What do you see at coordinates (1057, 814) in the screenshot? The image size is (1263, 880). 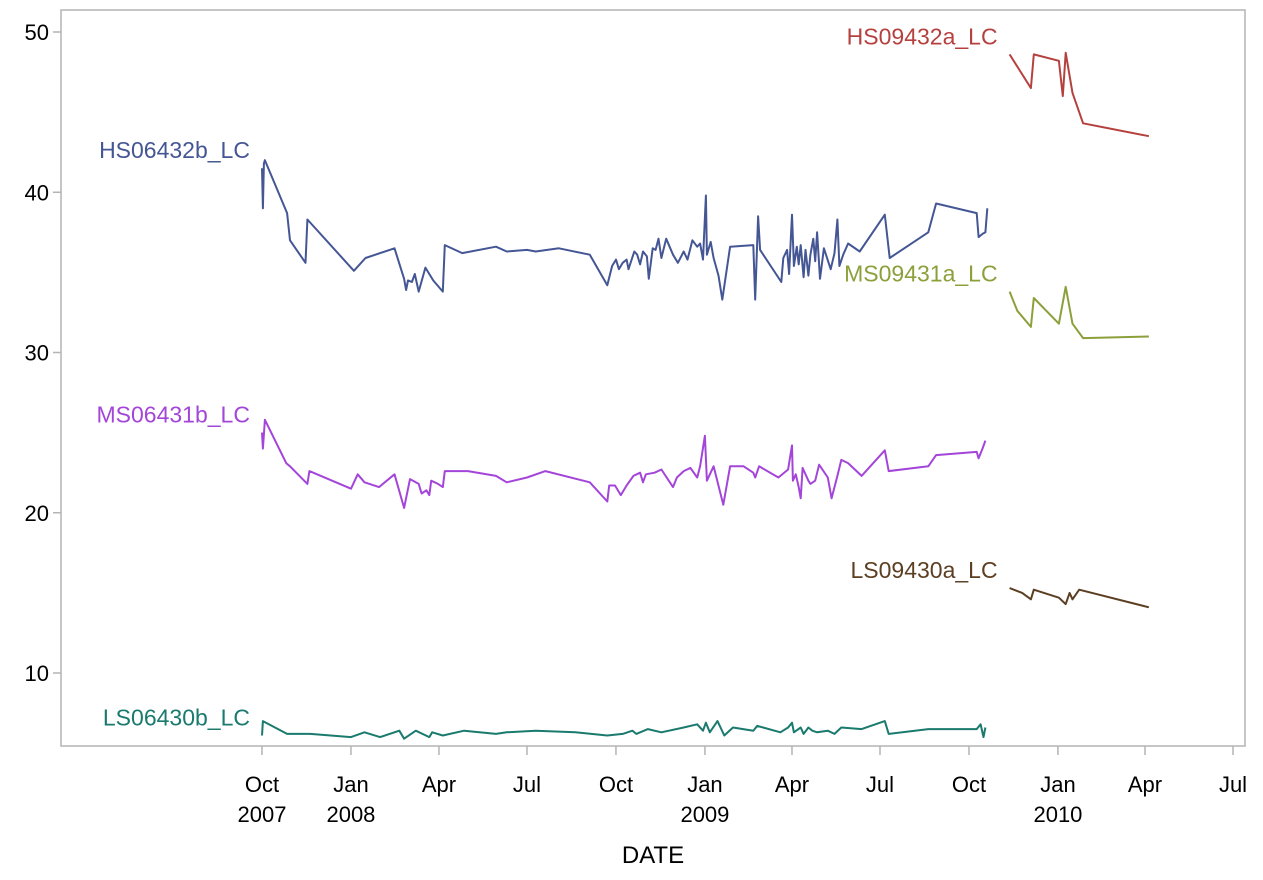 I see `x-tick-year-label: 2010` at bounding box center [1057, 814].